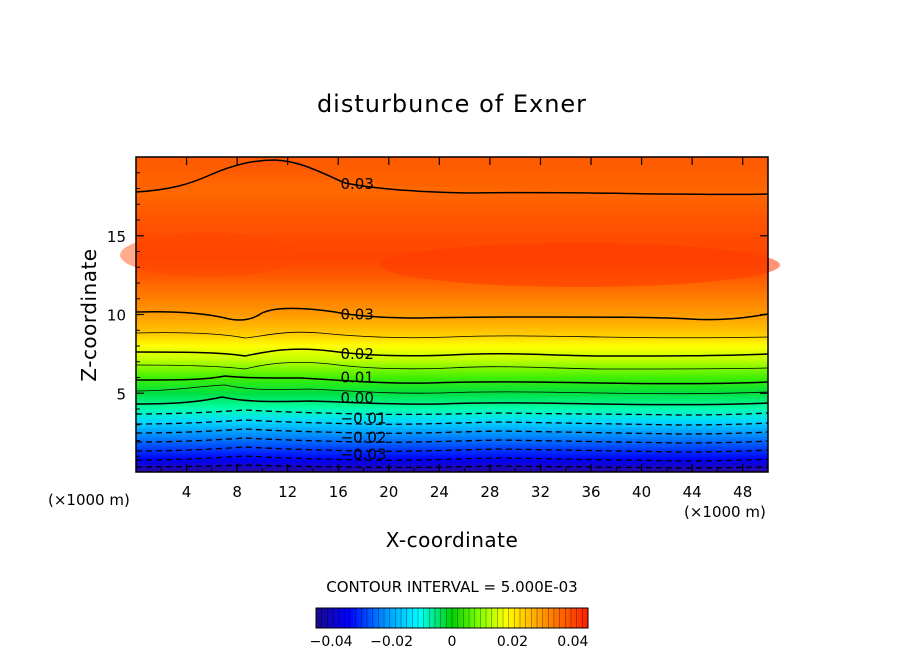 The image size is (904, 654). What do you see at coordinates (364, 437) in the screenshot?
I see `contour-label: −0.02` at bounding box center [364, 437].